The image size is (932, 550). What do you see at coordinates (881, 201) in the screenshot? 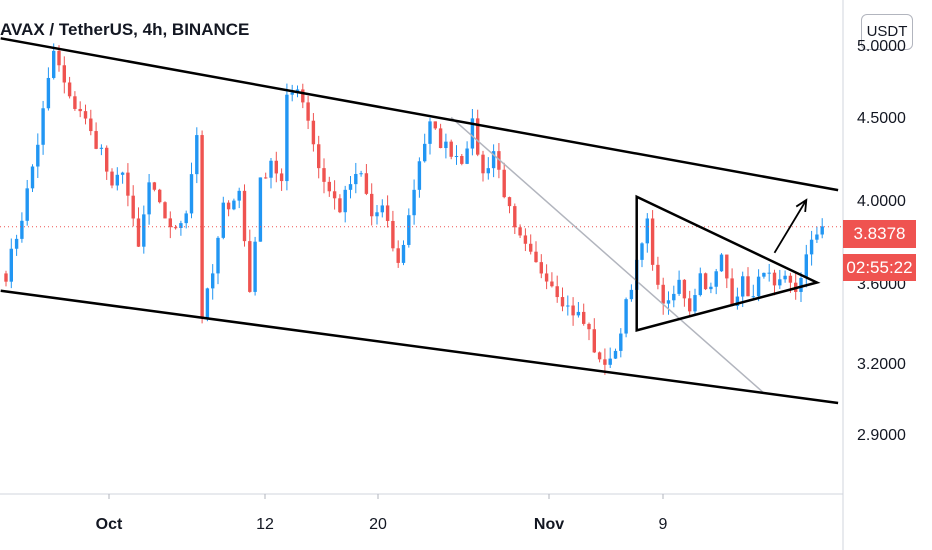
I see `y-tick-label: 4.0000` at bounding box center [881, 201].